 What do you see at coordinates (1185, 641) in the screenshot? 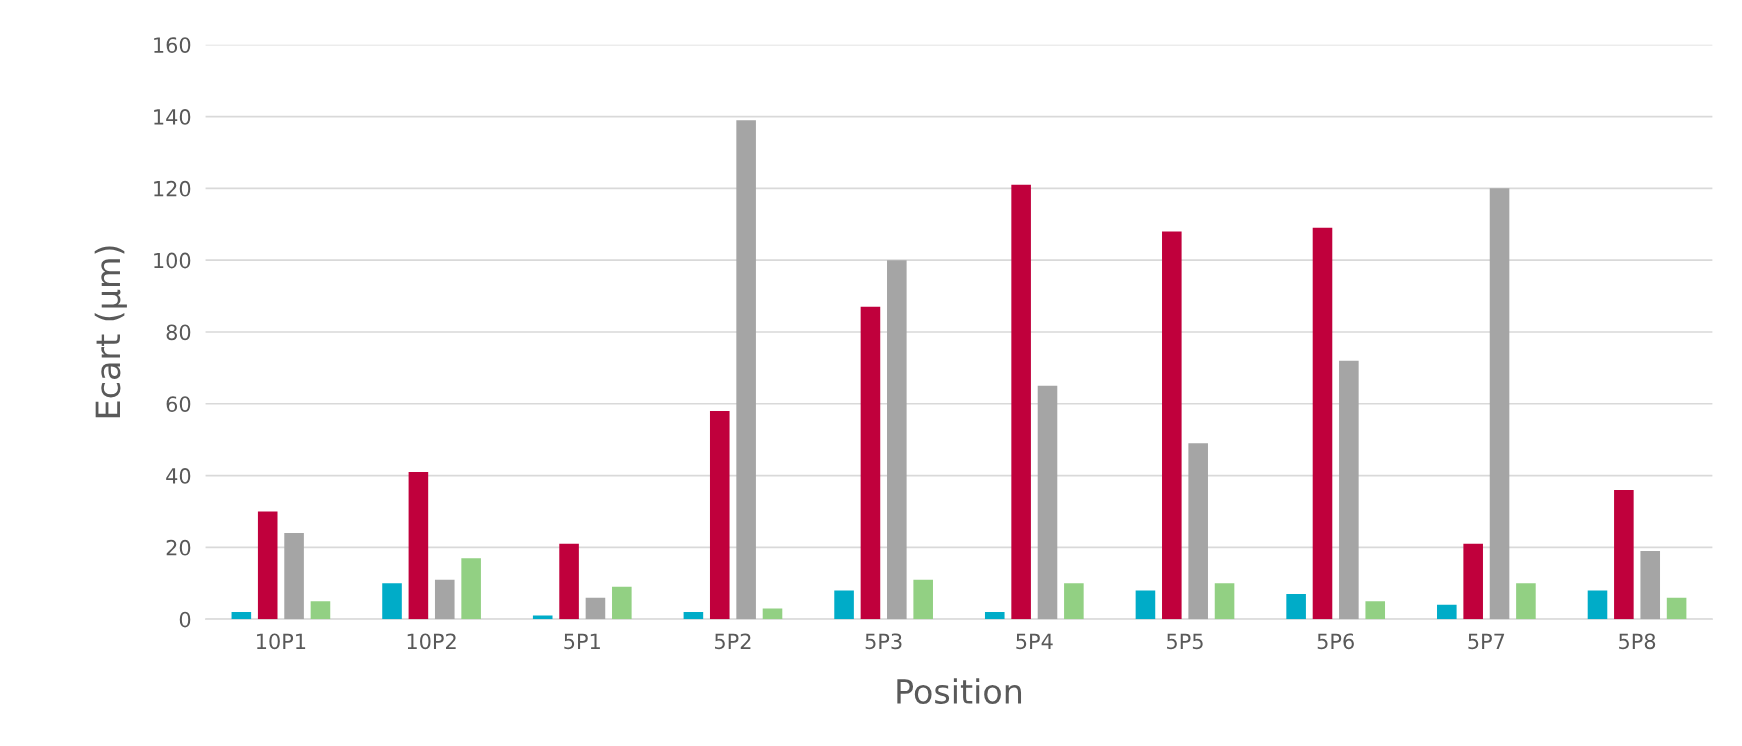
I see `x-tick-label: 5P5` at bounding box center [1185, 641].